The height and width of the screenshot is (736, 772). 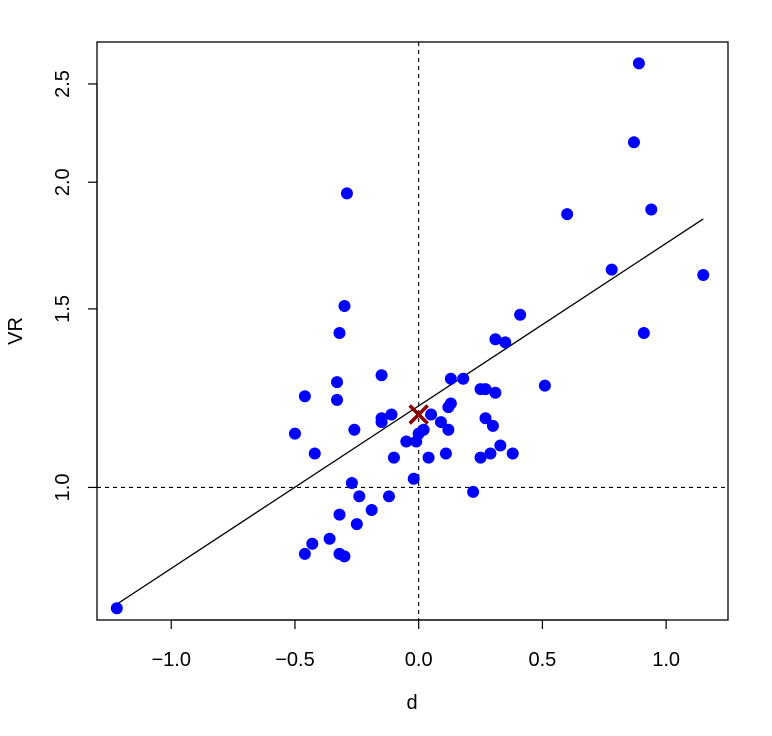 I want to click on x-tick-label: 1.0, so click(x=666, y=660).